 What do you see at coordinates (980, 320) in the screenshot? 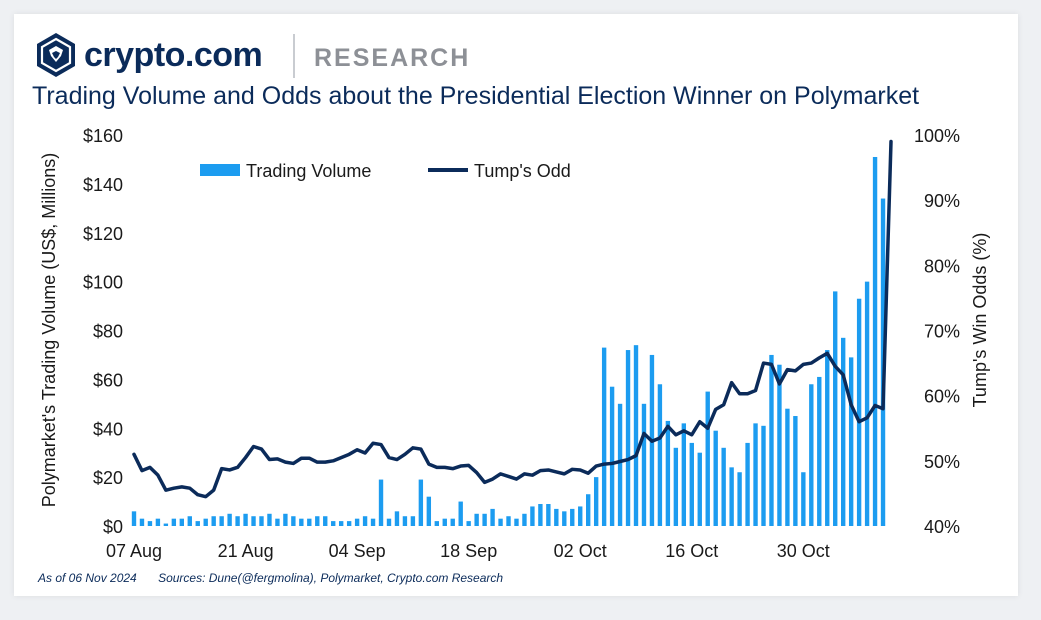
I see `right-axis-title: Tump's Win Odds (%)` at bounding box center [980, 320].